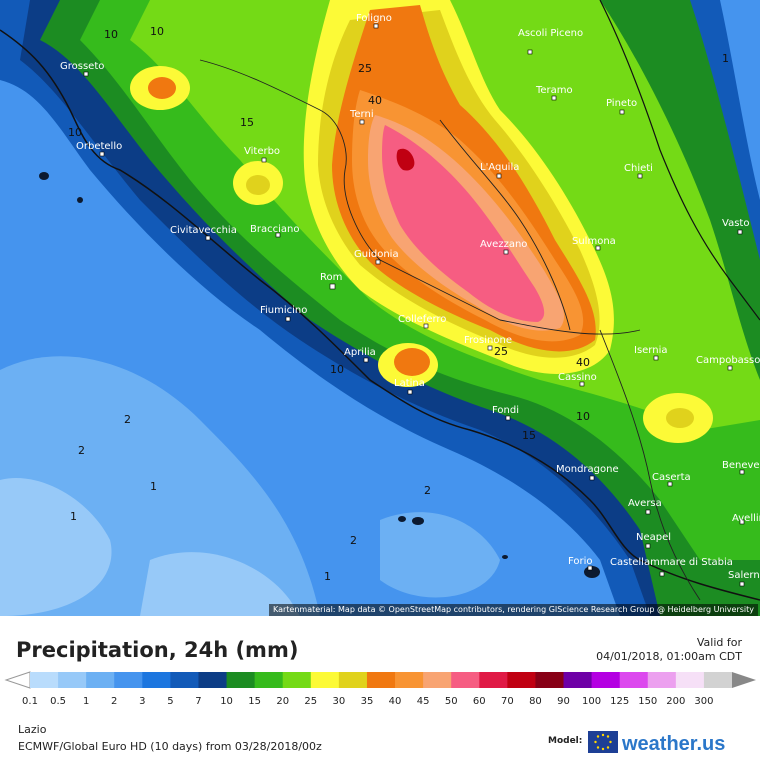 This screenshot has width=760, height=760. I want to click on eu-flag-icon, so click(603, 742).